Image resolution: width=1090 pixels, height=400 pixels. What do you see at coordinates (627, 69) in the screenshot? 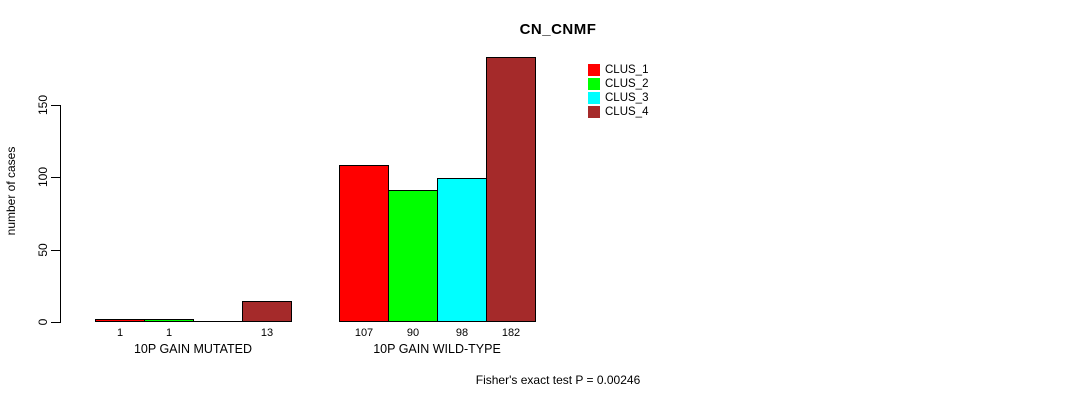
I see `legend-label: CLUS_1` at bounding box center [627, 69].